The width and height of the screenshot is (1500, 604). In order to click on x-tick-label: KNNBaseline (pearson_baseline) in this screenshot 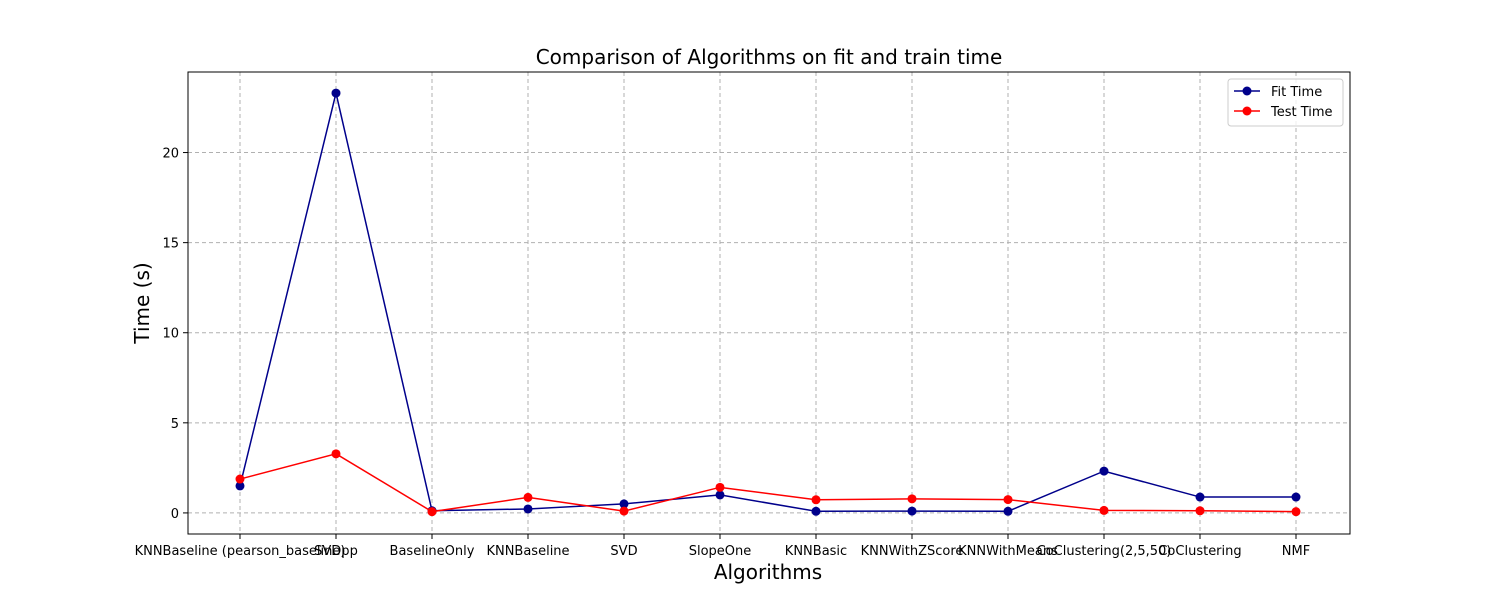, I will do `click(240, 551)`.